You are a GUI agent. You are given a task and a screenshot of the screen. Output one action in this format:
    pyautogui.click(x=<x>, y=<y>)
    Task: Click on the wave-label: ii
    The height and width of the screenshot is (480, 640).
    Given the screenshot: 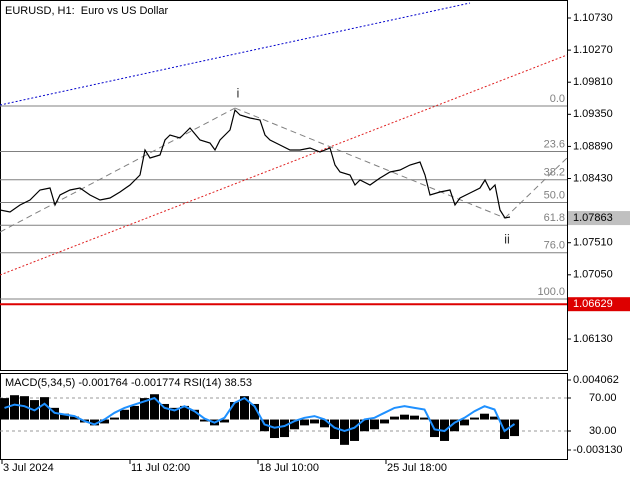 What is the action you would take?
    pyautogui.click(x=507, y=238)
    